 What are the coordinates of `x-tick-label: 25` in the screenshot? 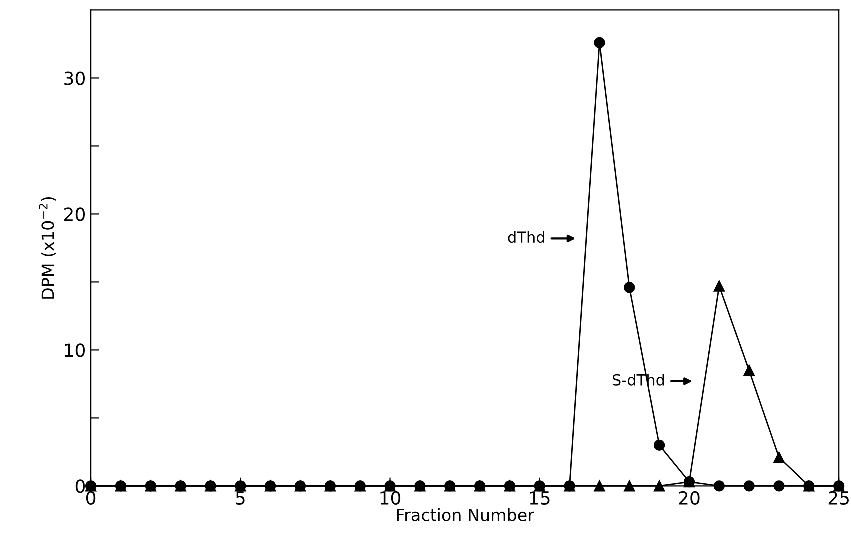 It's located at (838, 498).